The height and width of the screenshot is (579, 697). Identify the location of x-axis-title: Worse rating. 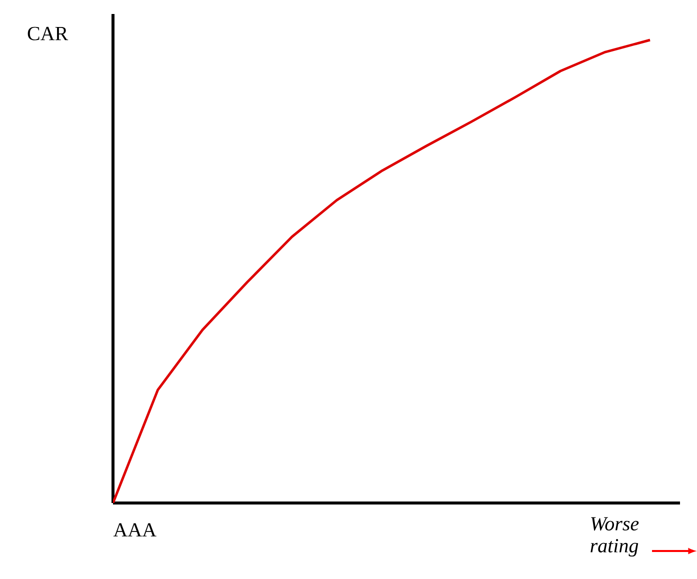
(614, 537).